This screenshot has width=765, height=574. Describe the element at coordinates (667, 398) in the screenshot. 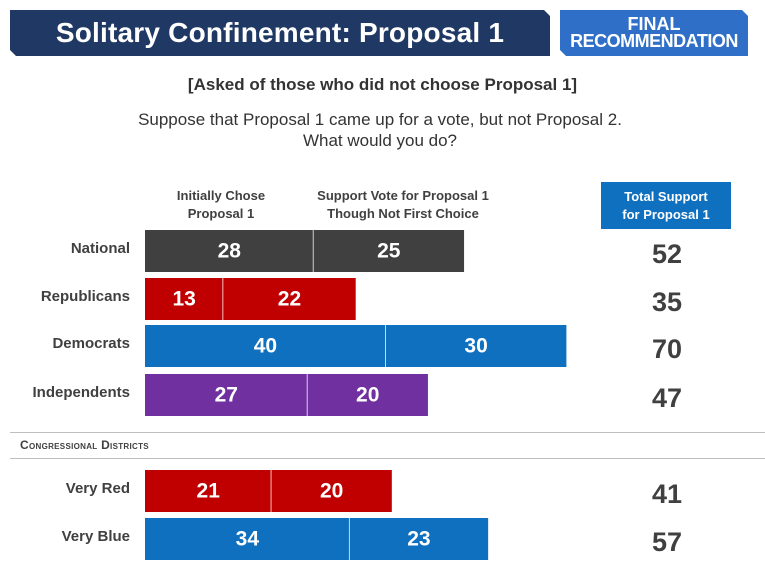

I see `total-value-independents: 47` at that location.